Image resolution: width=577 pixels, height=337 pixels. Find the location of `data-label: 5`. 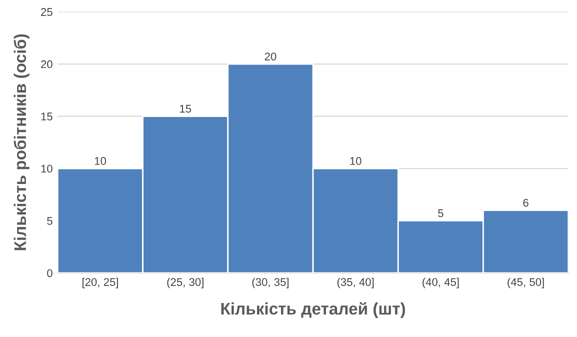

data-label: 5 is located at coordinates (441, 213).